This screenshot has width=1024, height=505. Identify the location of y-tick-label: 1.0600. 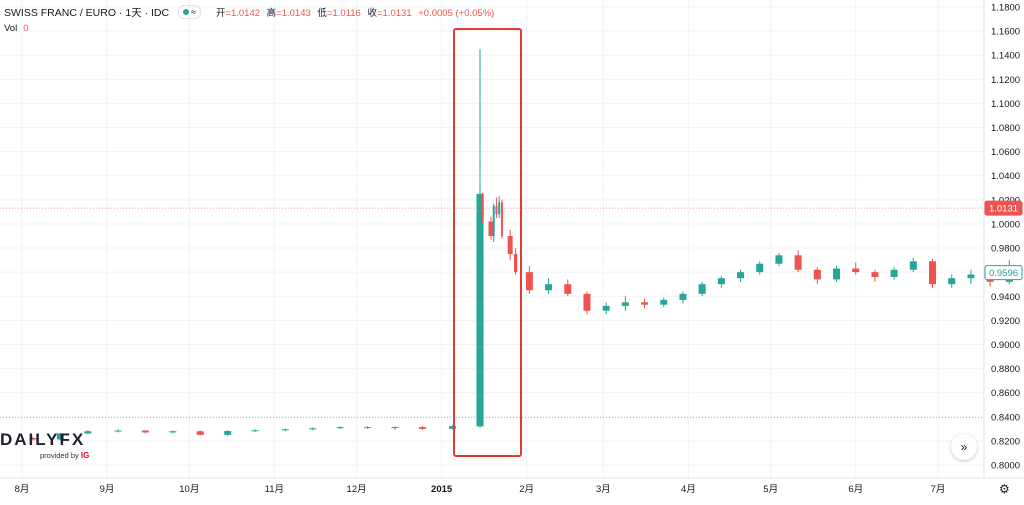
(1005, 152).